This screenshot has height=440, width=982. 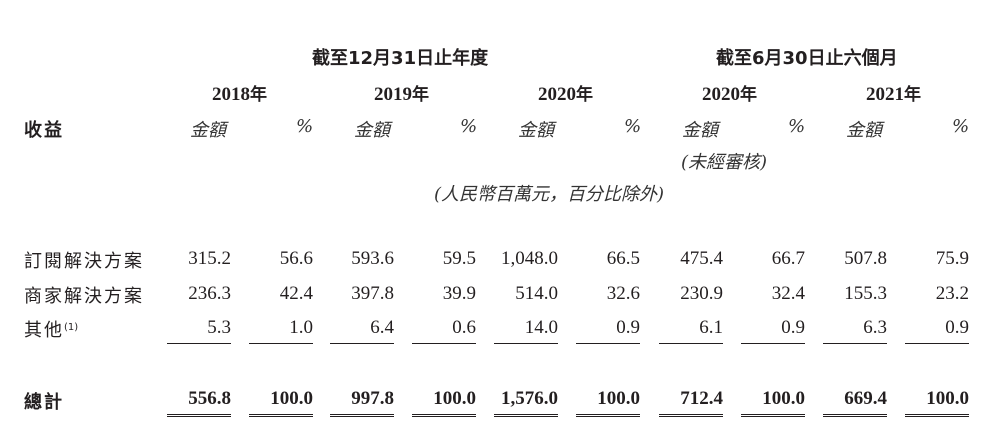 What do you see at coordinates (952, 258) in the screenshot?
I see `pct-cell: 75.9` at bounding box center [952, 258].